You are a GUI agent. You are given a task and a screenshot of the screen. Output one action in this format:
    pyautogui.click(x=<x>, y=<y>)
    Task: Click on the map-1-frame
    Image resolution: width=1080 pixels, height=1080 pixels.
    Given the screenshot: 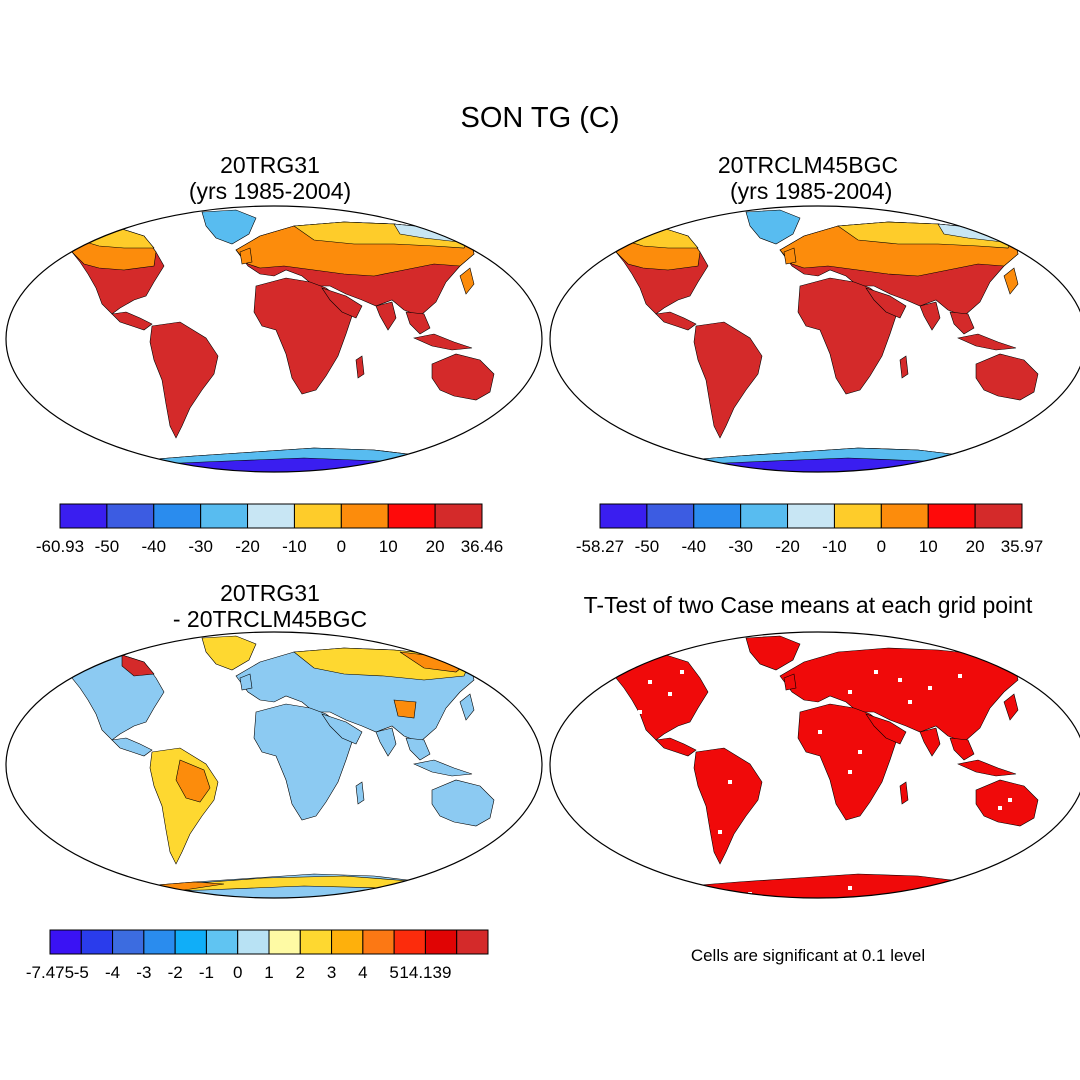 What is the action you would take?
    pyautogui.click(x=274, y=339)
    